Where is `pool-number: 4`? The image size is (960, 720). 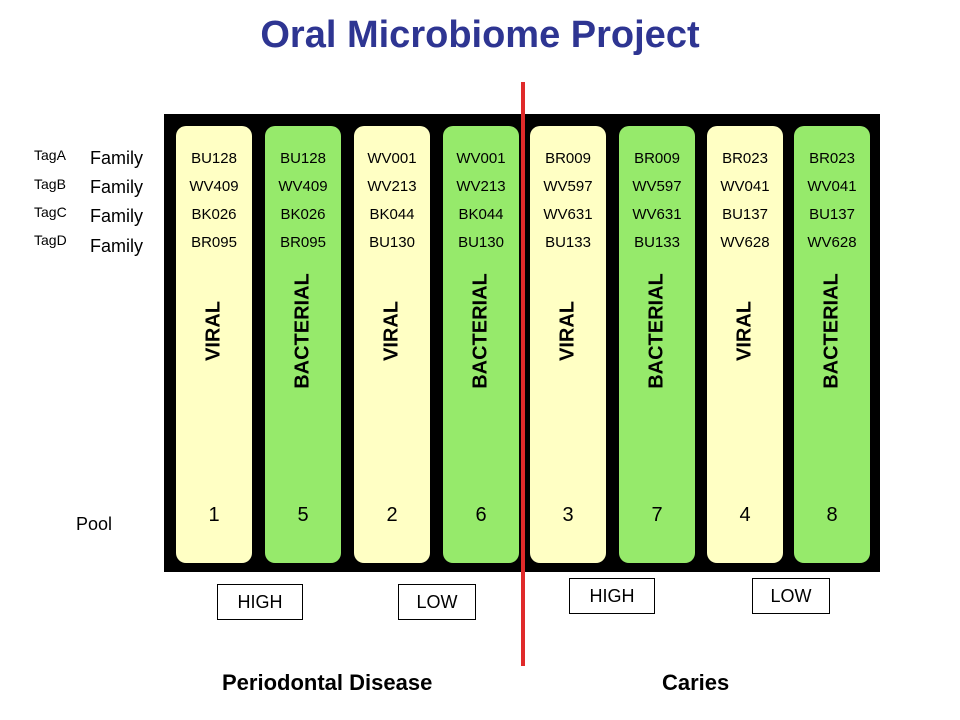 pool-number: 4 is located at coordinates (745, 515).